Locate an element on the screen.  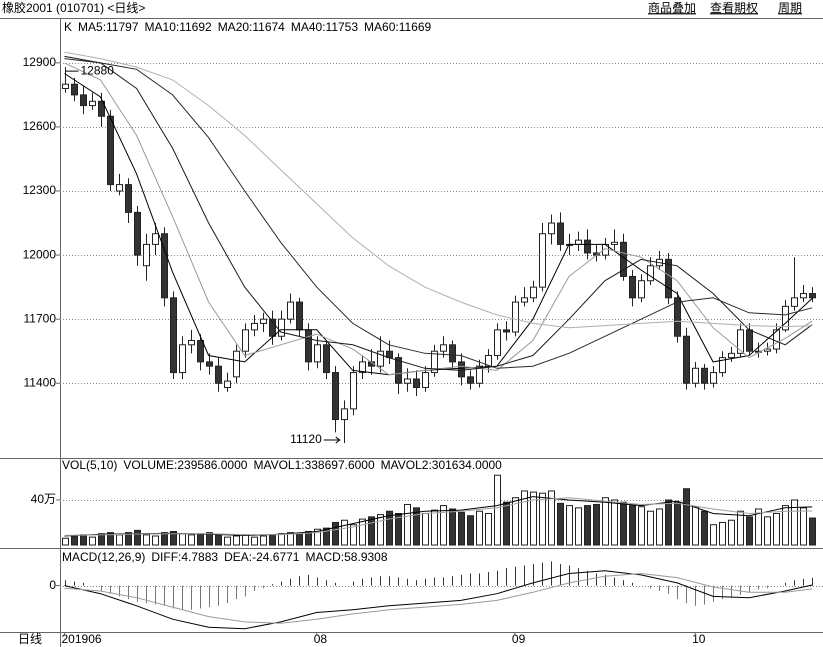
x-tick-label: 08 is located at coordinates (321, 639).